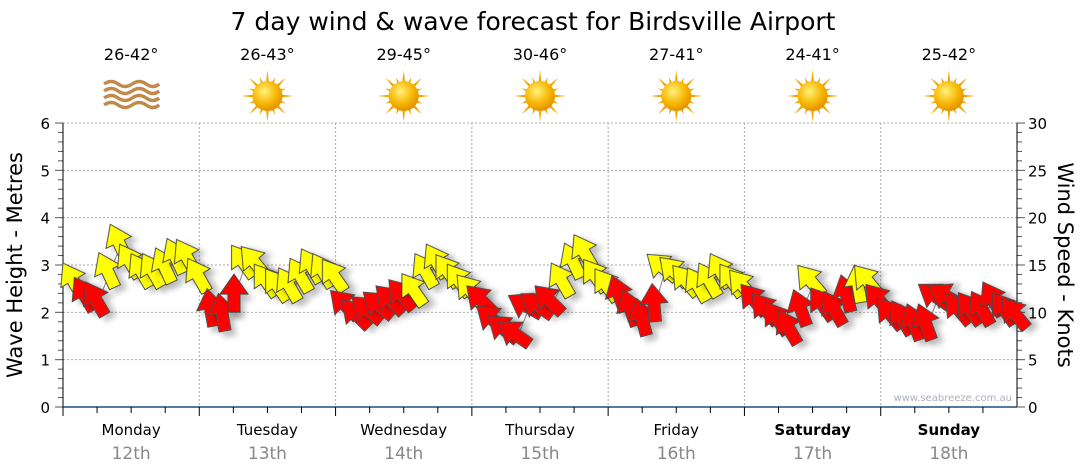  Describe the element at coordinates (403, 454) in the screenshot. I see `date-label: 14th` at that location.